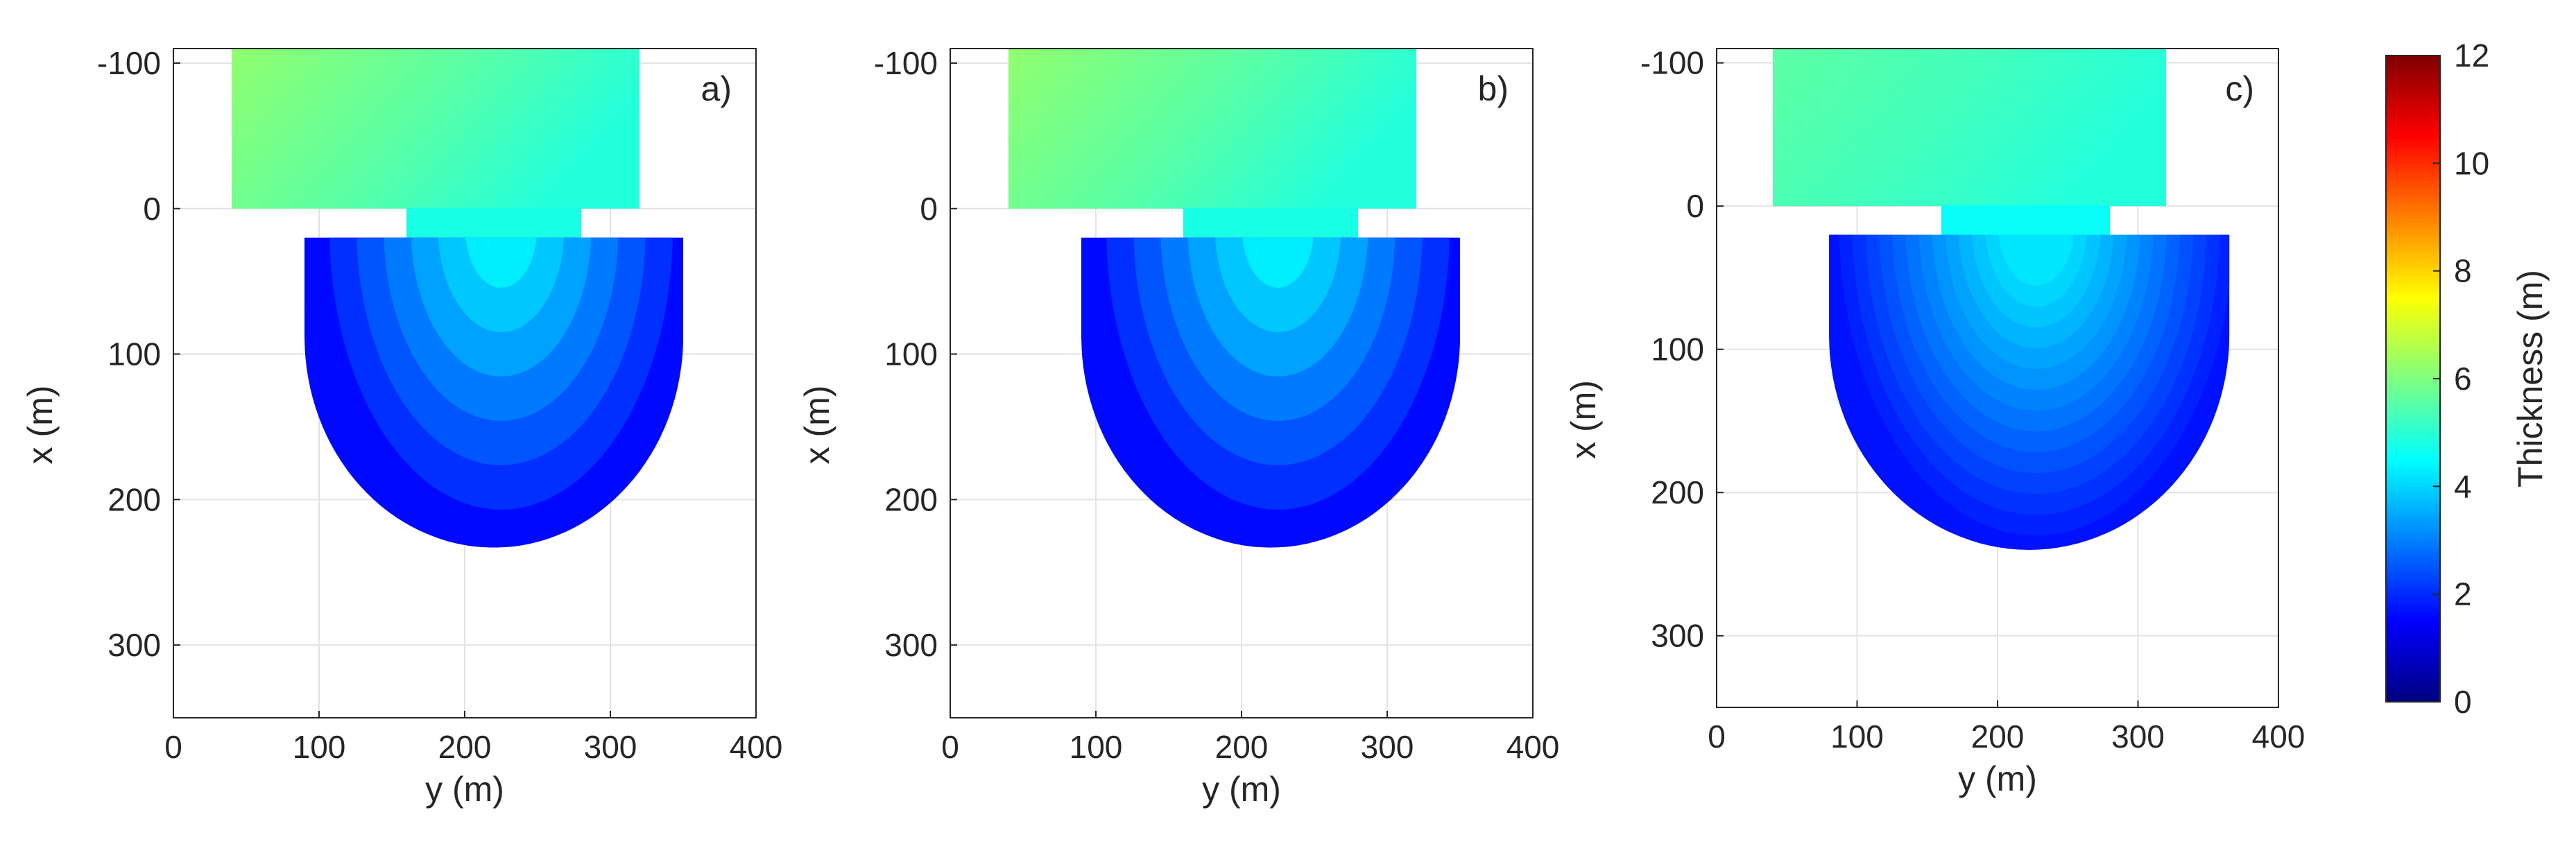 Image resolution: width=2576 pixels, height=844 pixels. Describe the element at coordinates (2463, 702) in the screenshot. I see `colorbar-tick-label: 0` at that location.